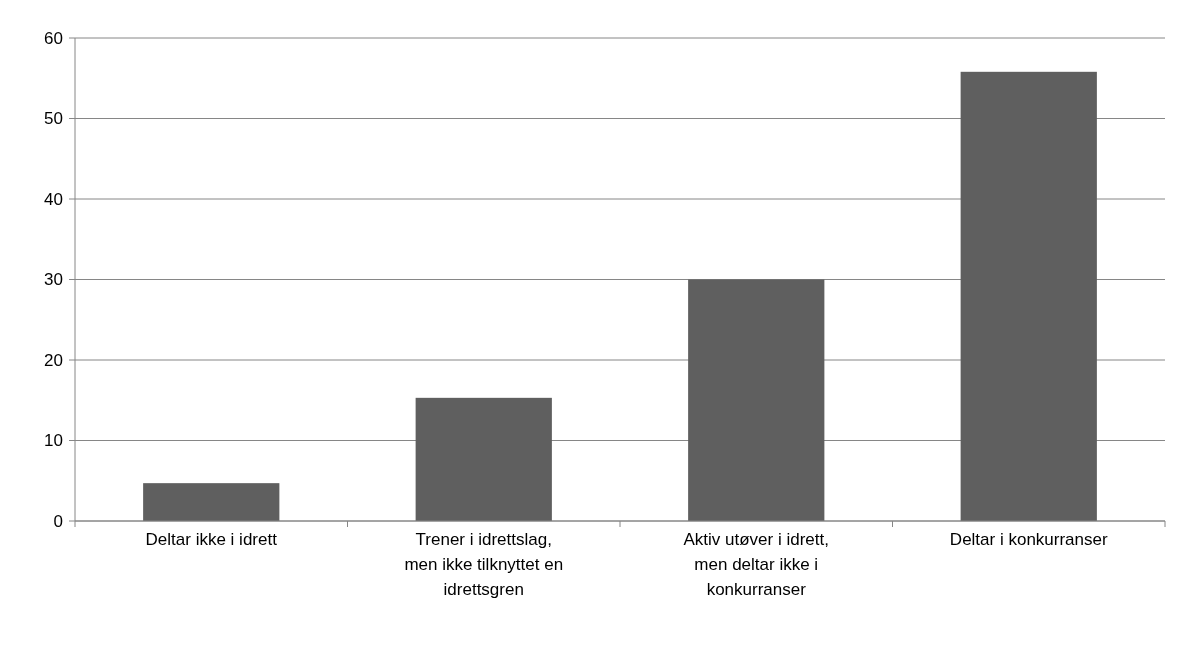 The height and width of the screenshot is (647, 1190). What do you see at coordinates (211, 539) in the screenshot?
I see `x-tick-label: Deltar ikke i idrett` at bounding box center [211, 539].